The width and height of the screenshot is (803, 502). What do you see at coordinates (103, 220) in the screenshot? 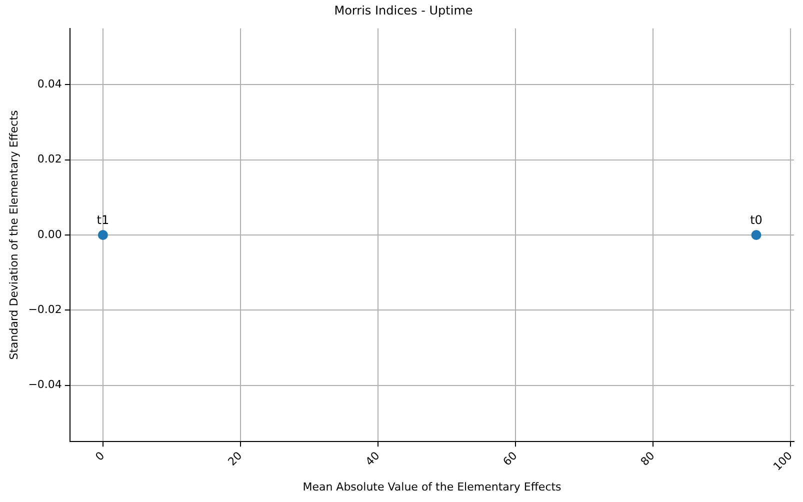
I see `annotation: t1` at bounding box center [103, 220].